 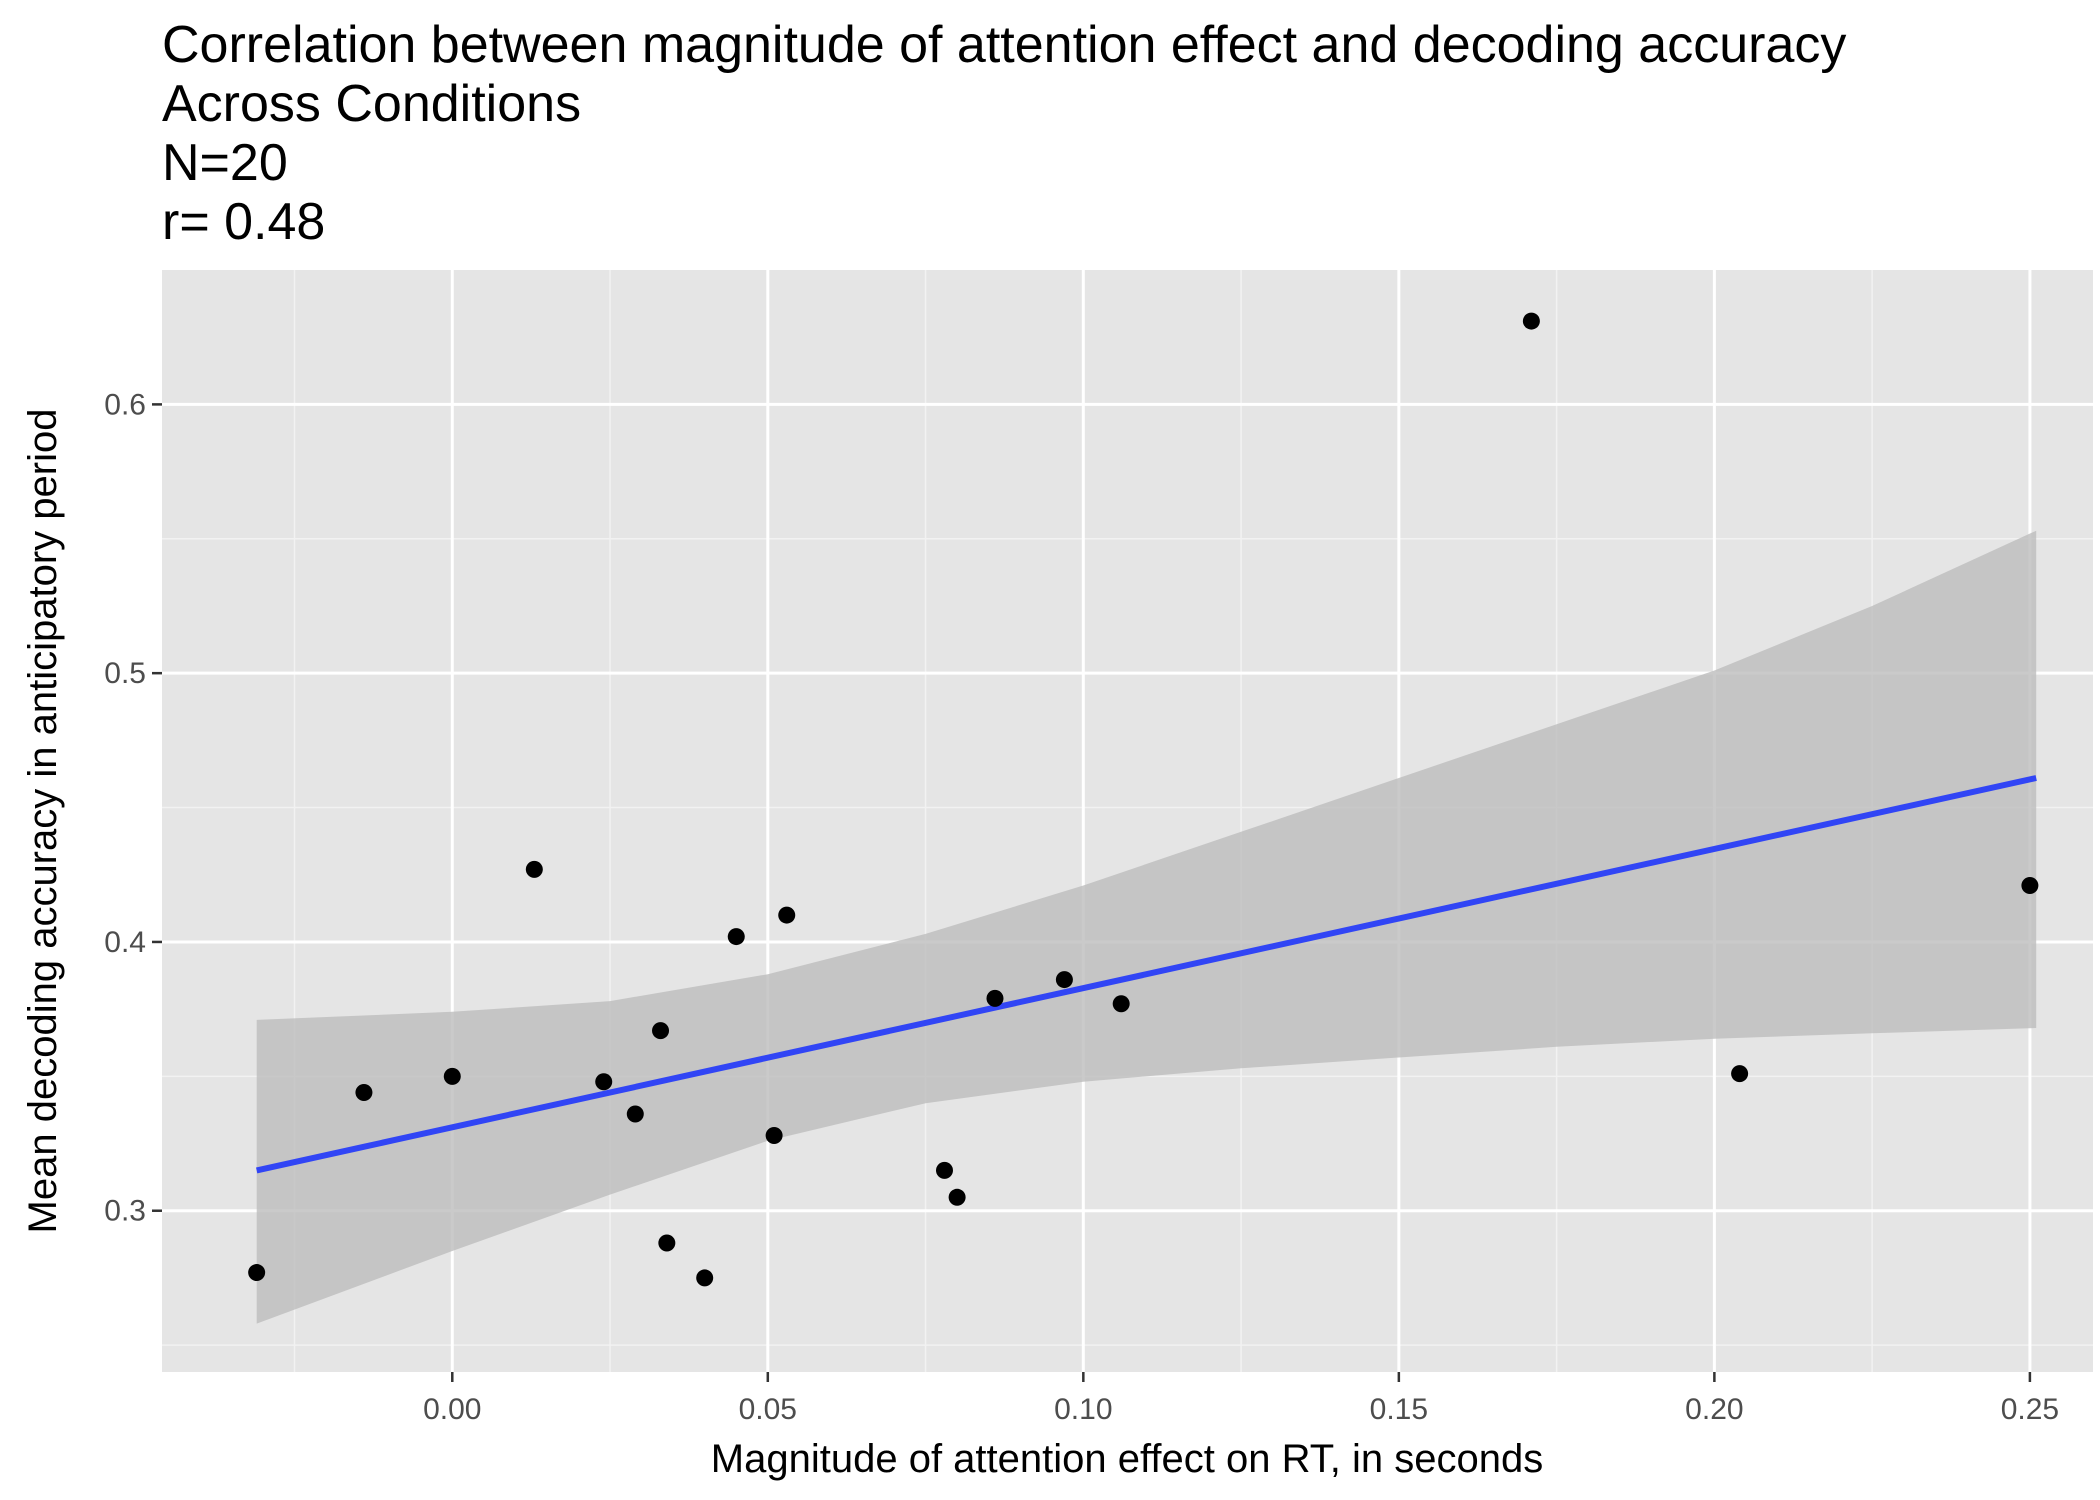 What do you see at coordinates (1083, 1409) in the screenshot?
I see `x-tick-label: 0.10` at bounding box center [1083, 1409].